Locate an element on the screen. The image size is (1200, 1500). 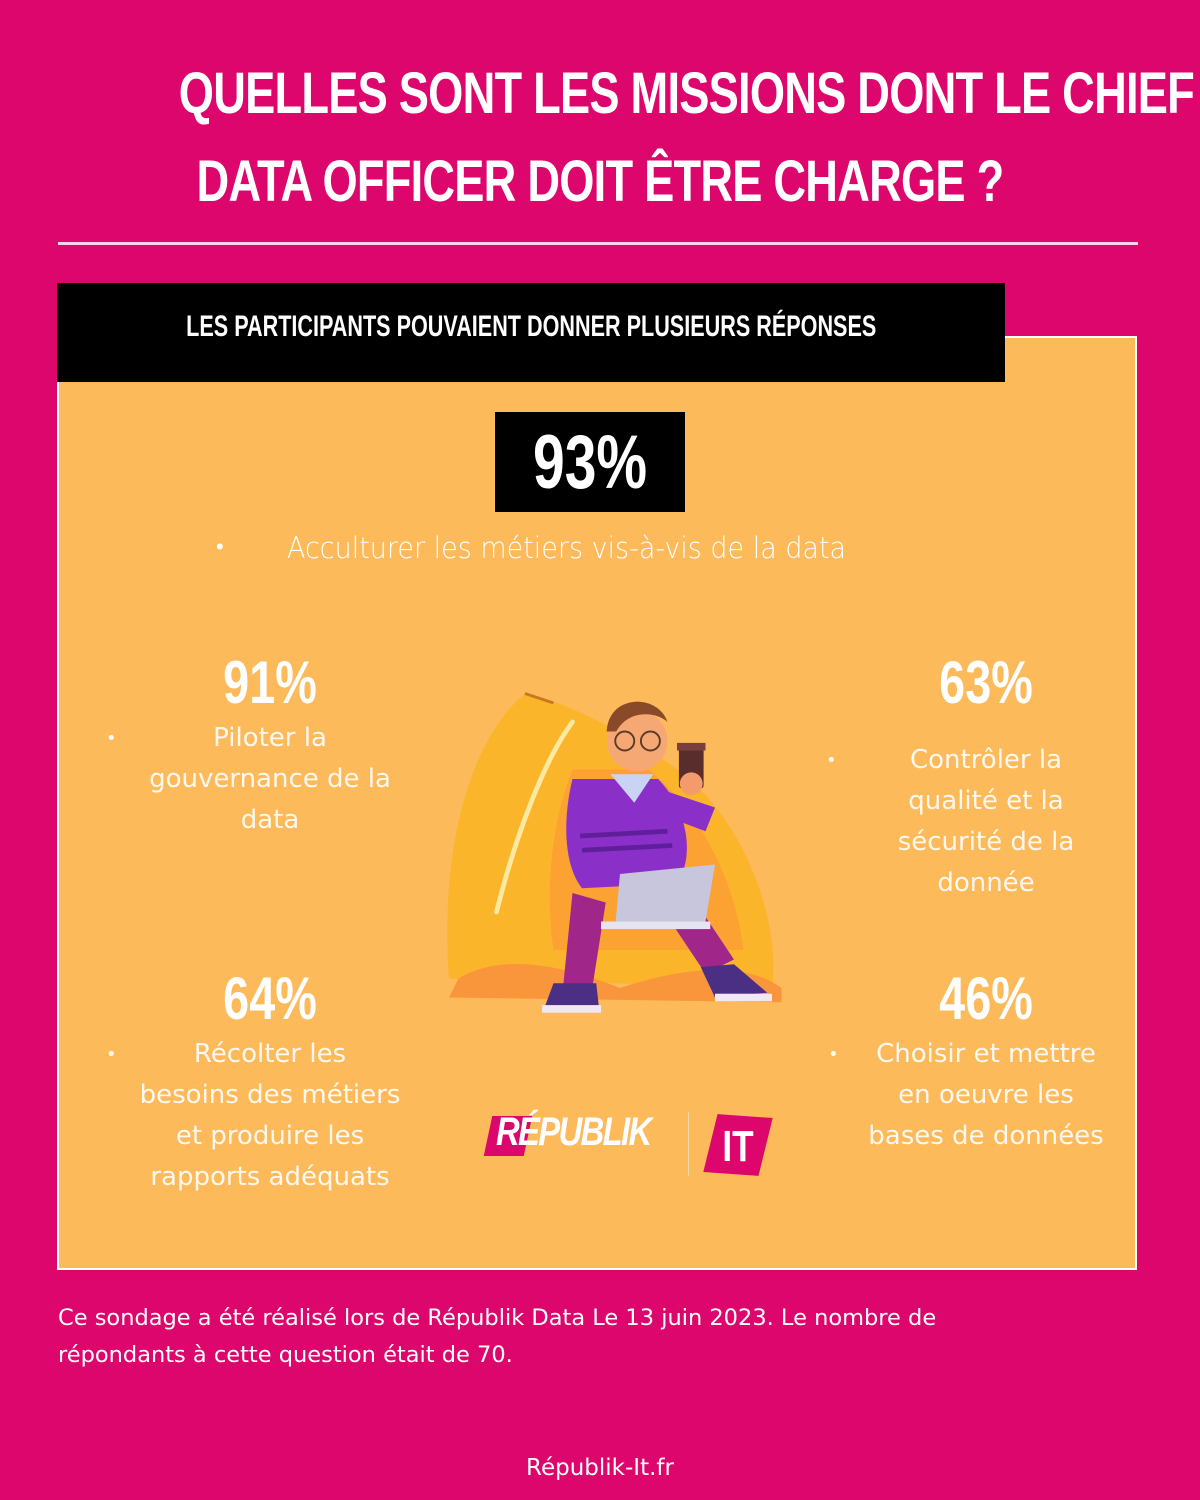
republik-it-logo: RÉPUBLIK IT is located at coordinates (630, 1145).